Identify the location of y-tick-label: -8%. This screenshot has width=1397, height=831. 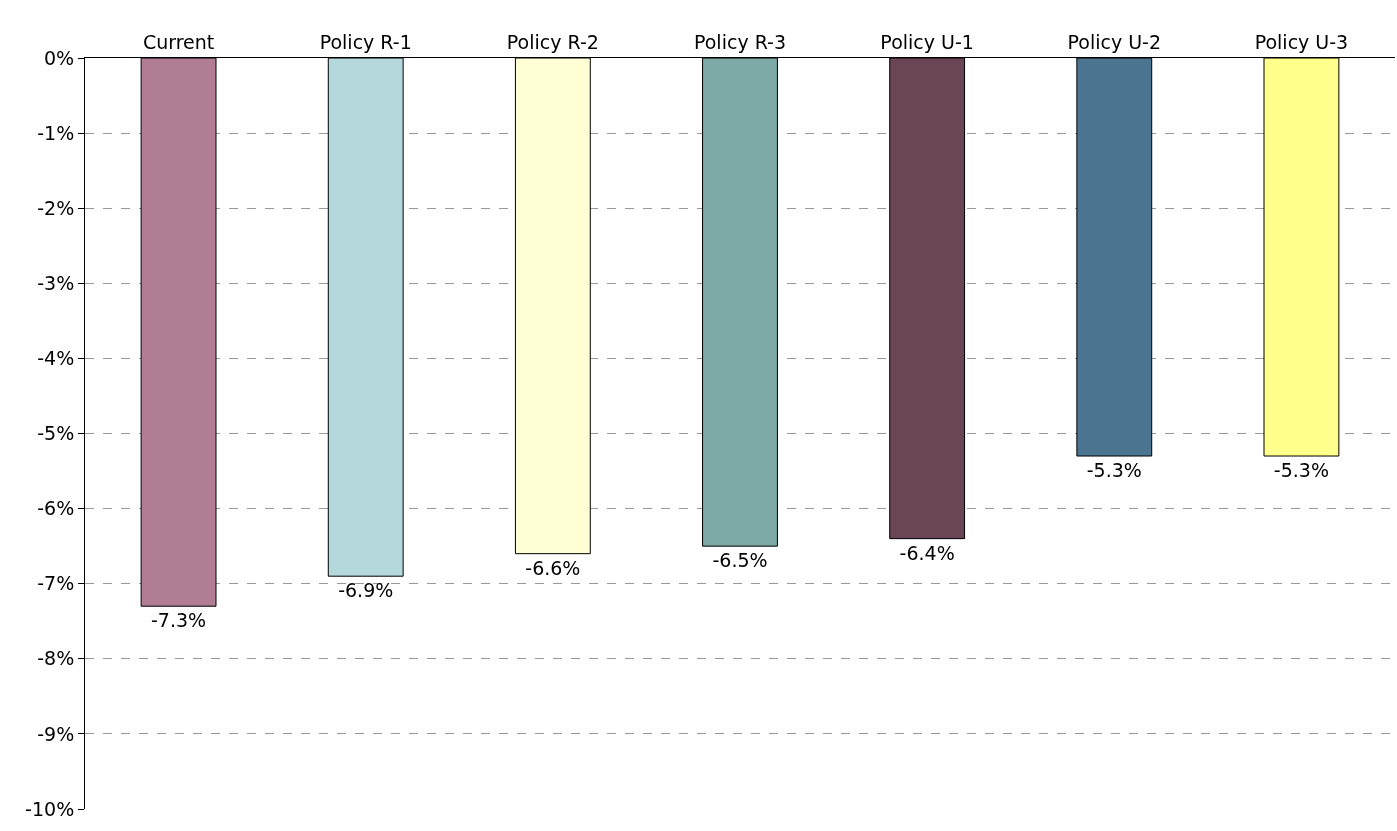
(56, 658).